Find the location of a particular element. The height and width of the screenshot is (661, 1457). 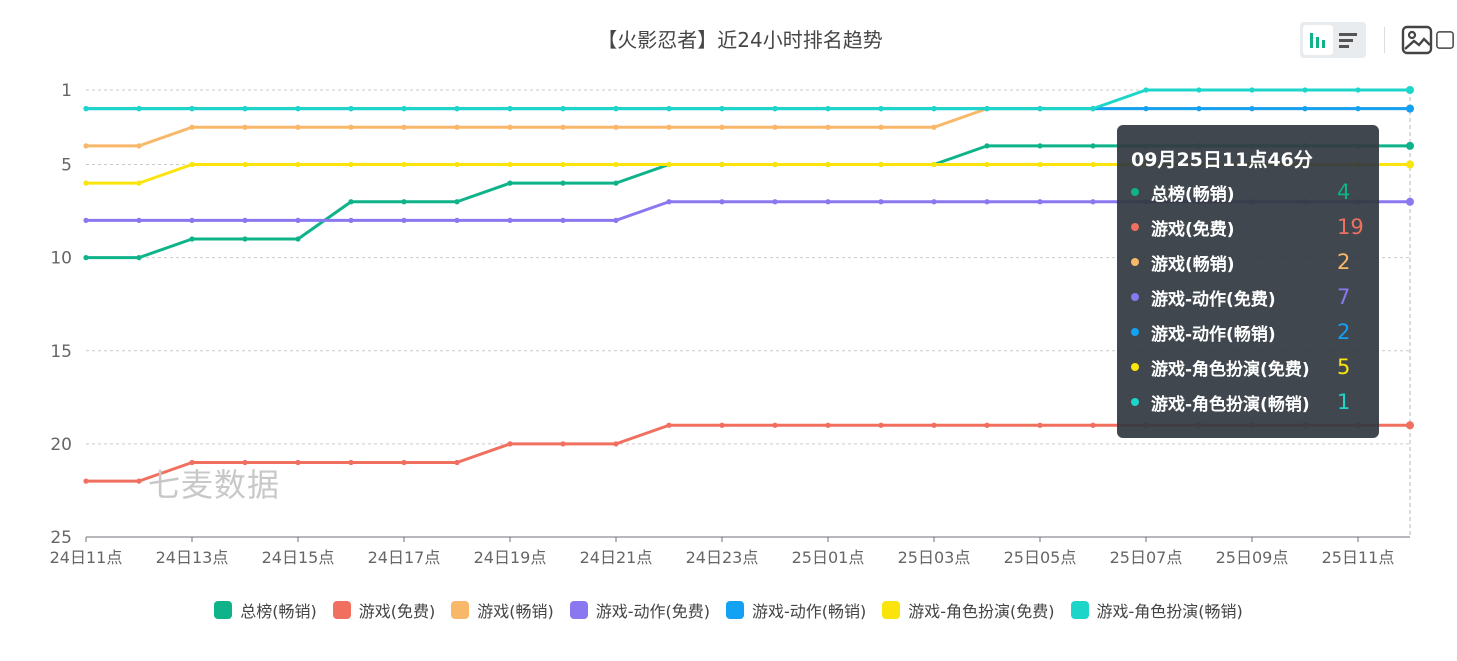

bar-chart-icon is located at coordinates (1318, 40).